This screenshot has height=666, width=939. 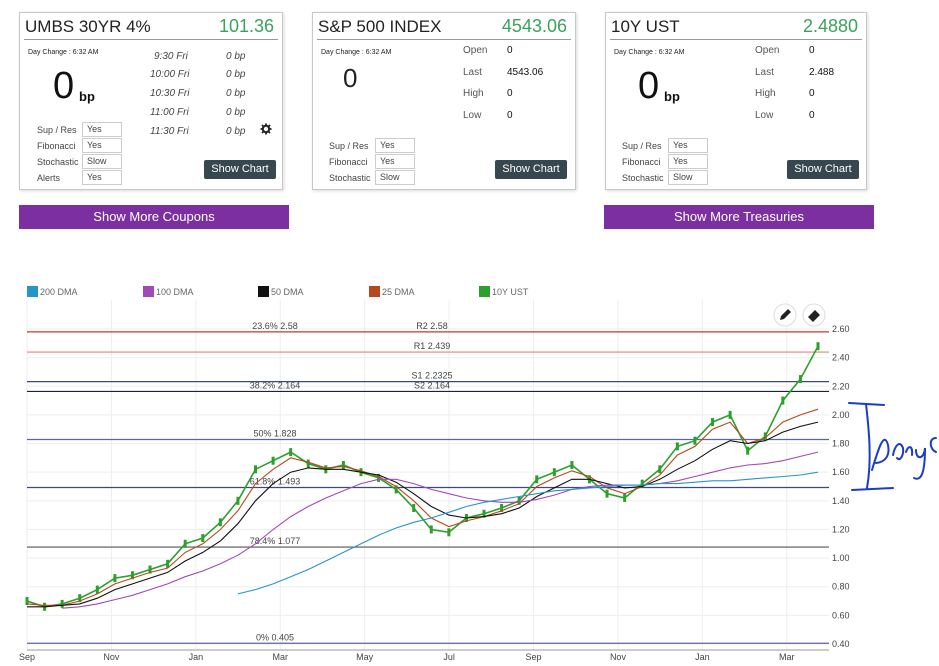 I want to click on schedule-time: 9:30 Fri, so click(x=171, y=56).